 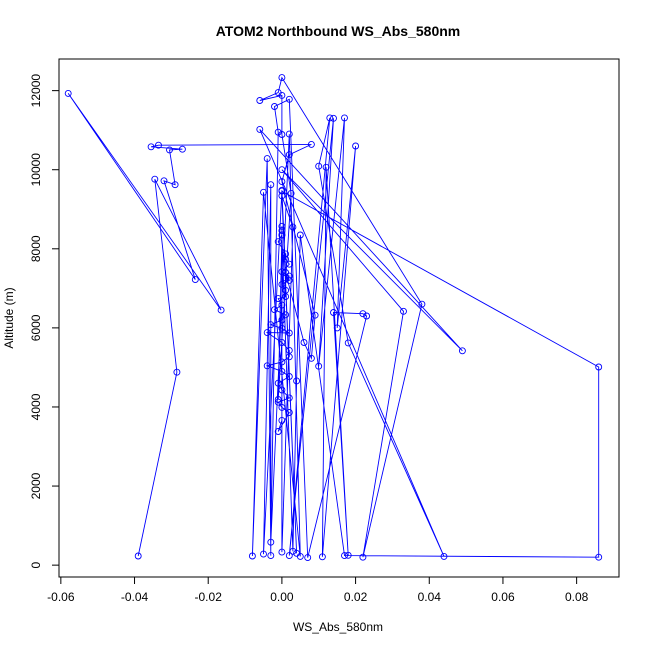 What do you see at coordinates (338, 627) in the screenshot?
I see `x-axis-label: WS_Abs_580nm` at bounding box center [338, 627].